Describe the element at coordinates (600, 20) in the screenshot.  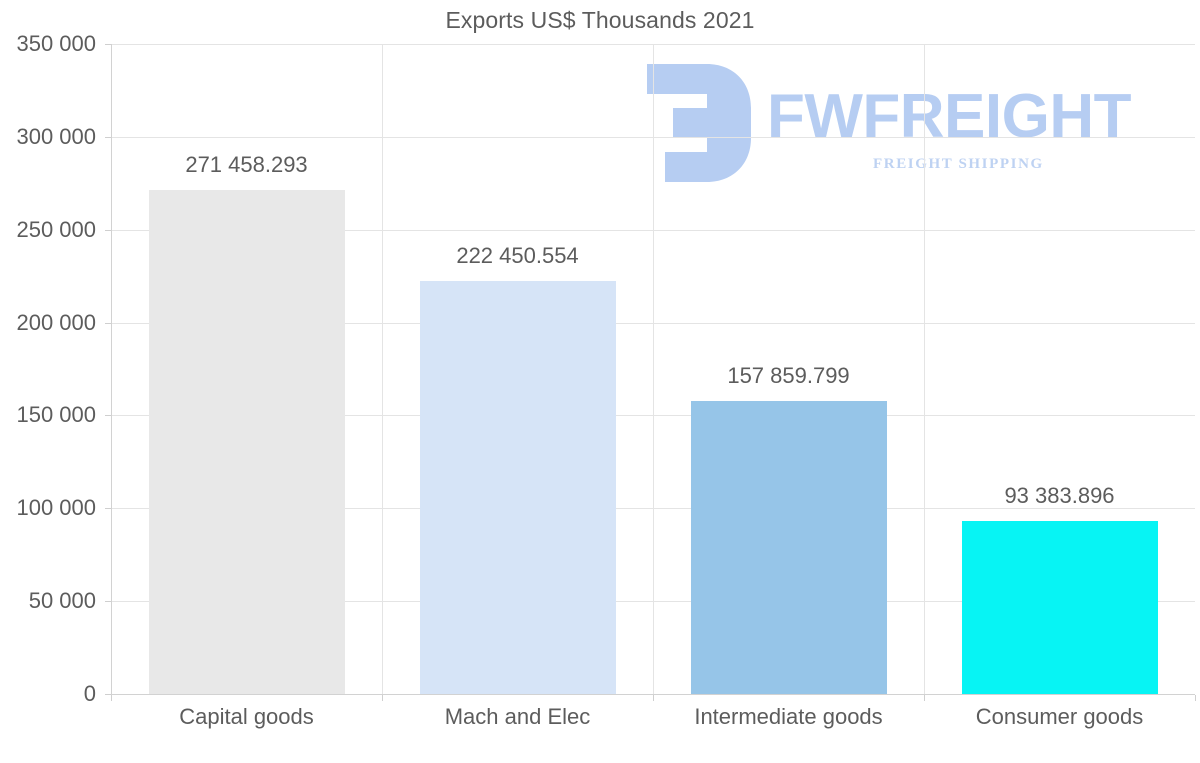
I see `chart-title: Exports US$ Thousands 2021` at that location.